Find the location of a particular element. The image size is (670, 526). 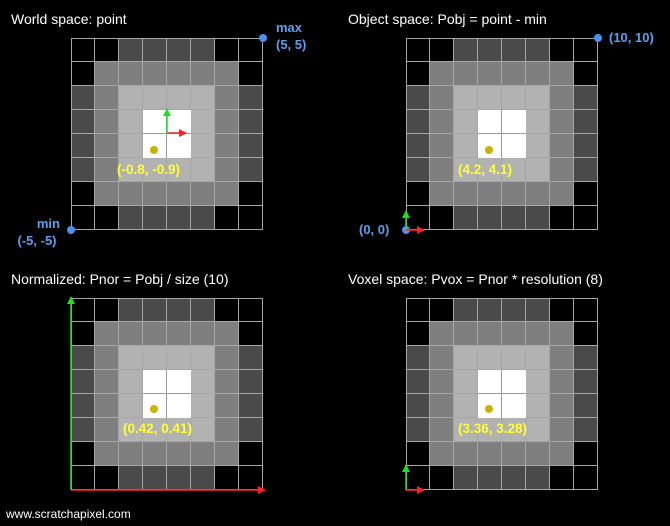

max-corner-label: max (5, 5) is located at coordinates (291, 36).